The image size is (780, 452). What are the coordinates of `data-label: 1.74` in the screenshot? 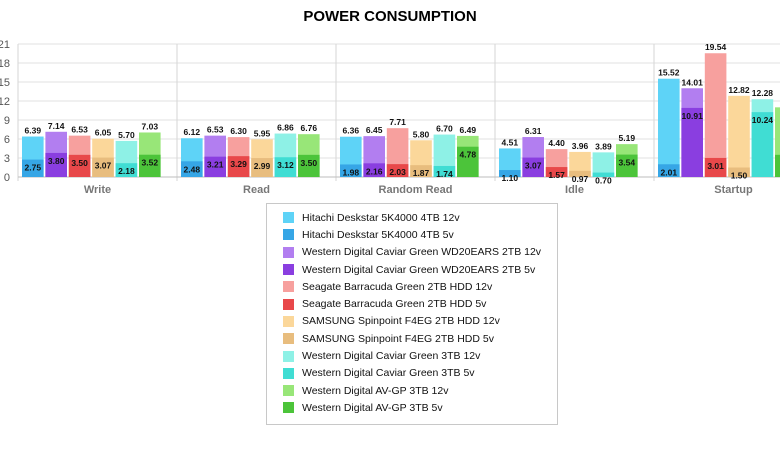 It's located at (444, 174).